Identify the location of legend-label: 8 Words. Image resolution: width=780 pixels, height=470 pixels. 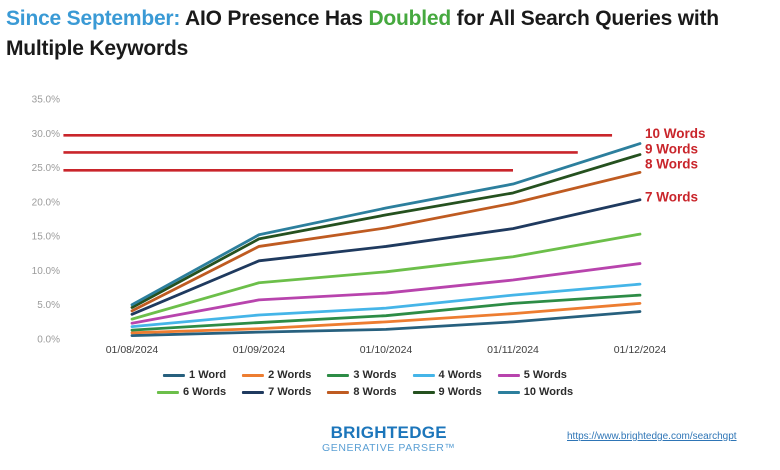
(375, 392).